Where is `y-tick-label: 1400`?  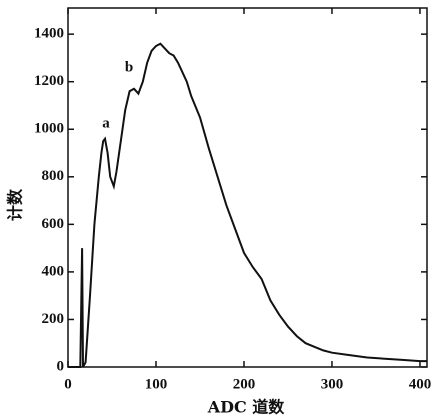
y-tick-label: 1400 is located at coordinates (49, 34).